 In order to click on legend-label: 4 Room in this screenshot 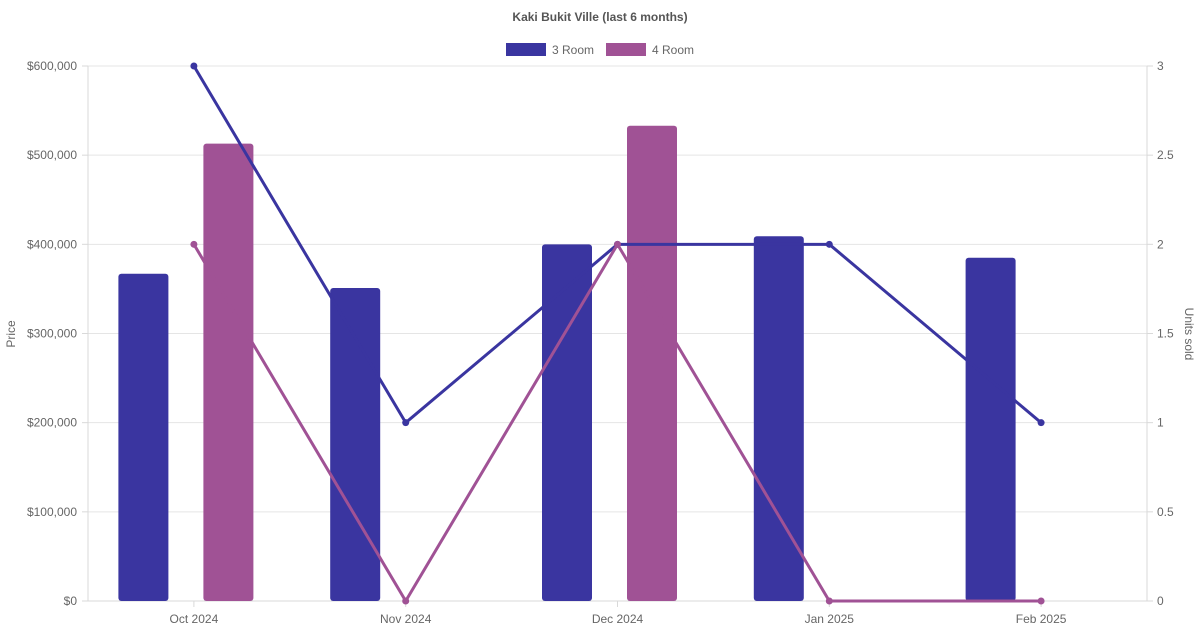, I will do `click(673, 50)`.